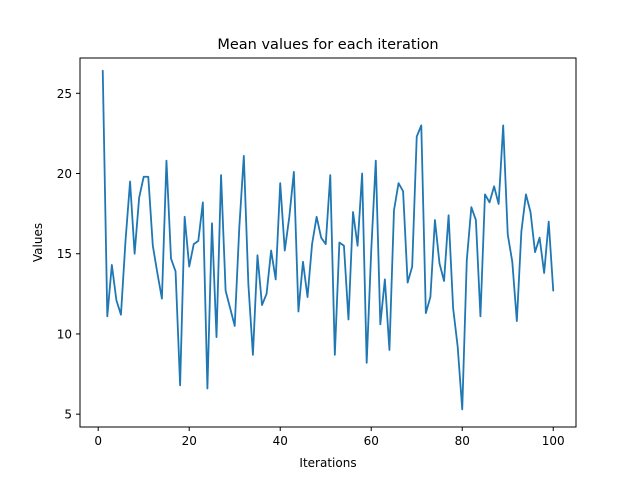  What do you see at coordinates (68, 415) in the screenshot?
I see `y-tick-label: 5` at bounding box center [68, 415].